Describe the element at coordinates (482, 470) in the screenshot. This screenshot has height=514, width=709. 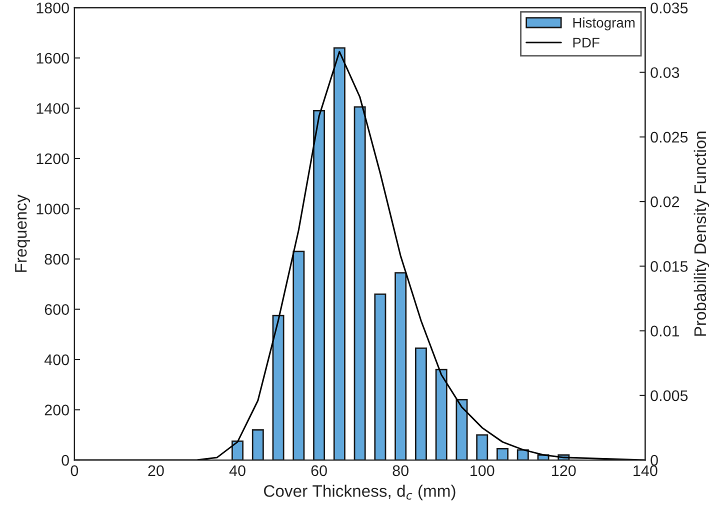
I see `x-tick-label: 100` at that location.